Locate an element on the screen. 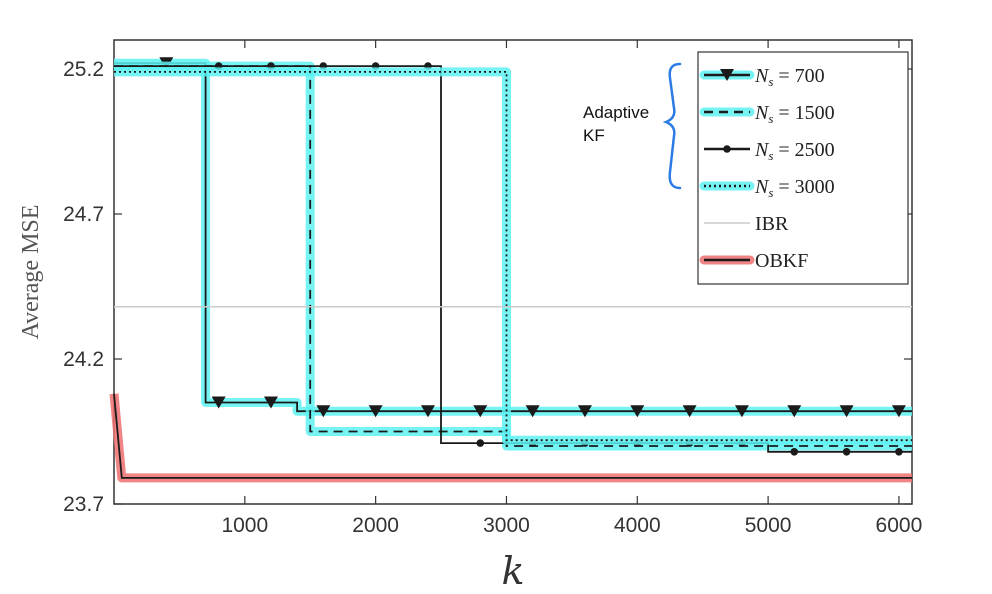 Image resolution: width=992 pixels, height=594 pixels. x-tick-label: 3000 is located at coordinates (506, 525).